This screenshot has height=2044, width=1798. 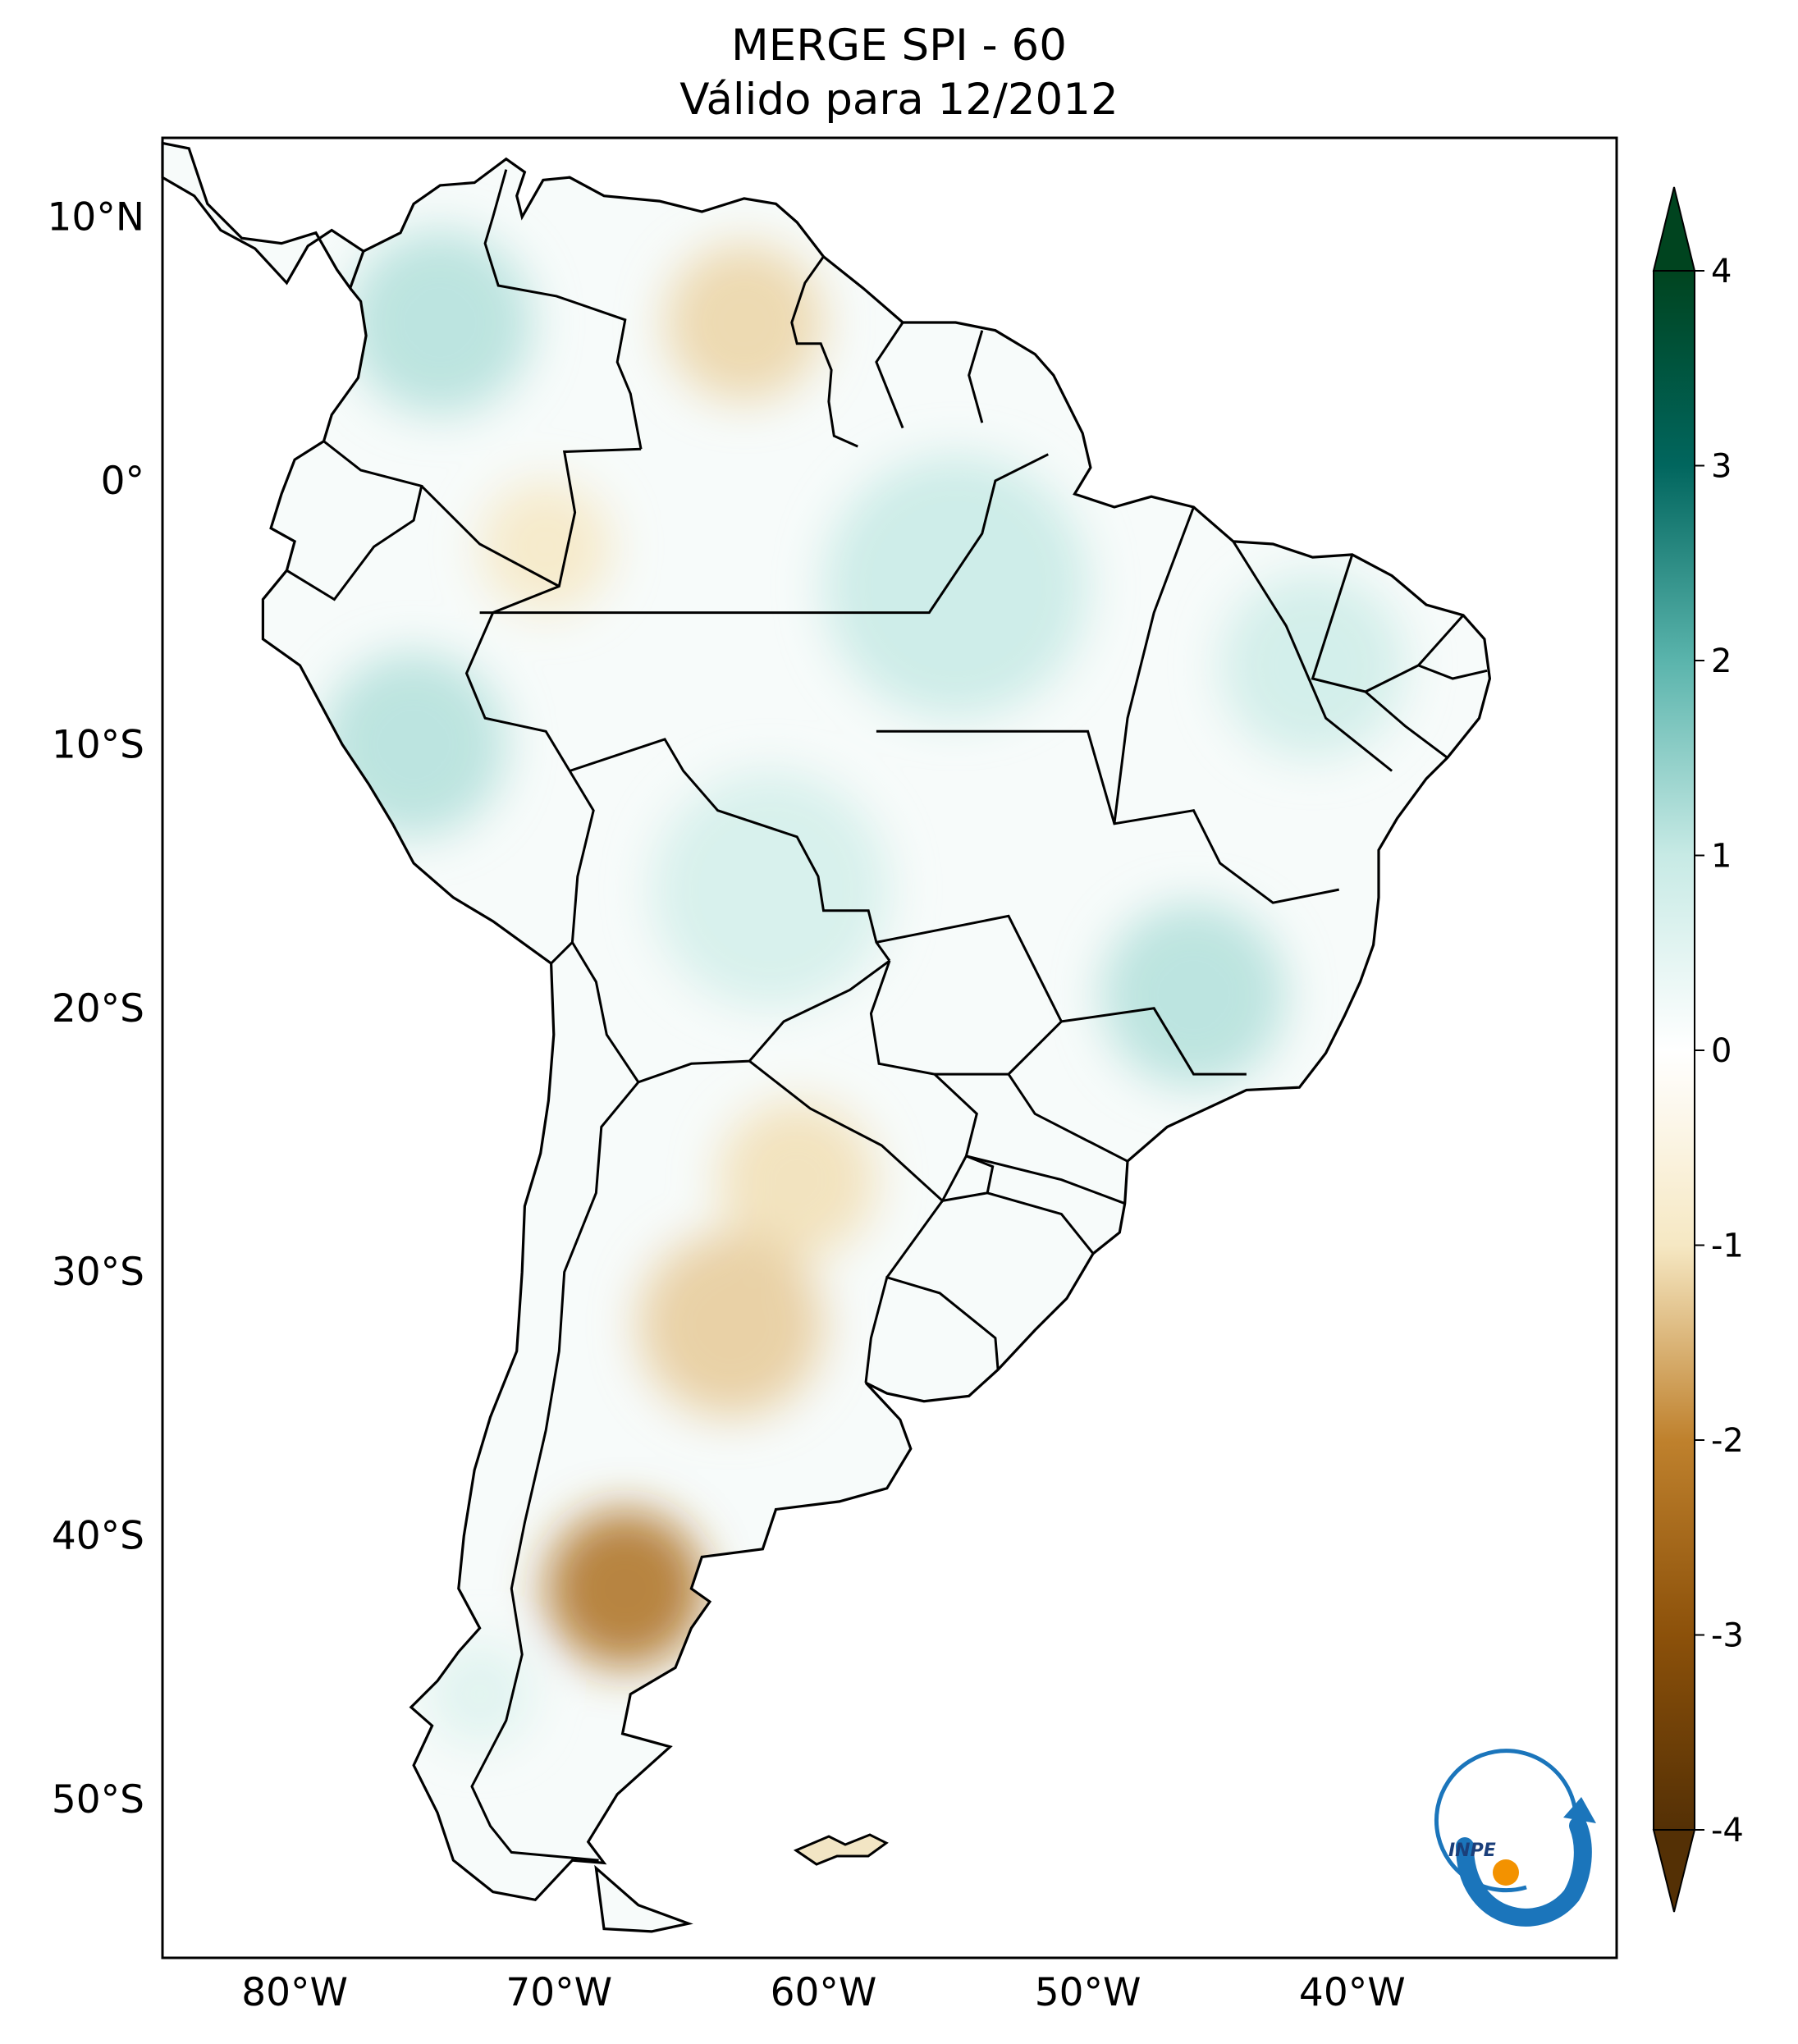 What do you see at coordinates (1721, 1051) in the screenshot?
I see `colorbar-tick-label: 0` at bounding box center [1721, 1051].